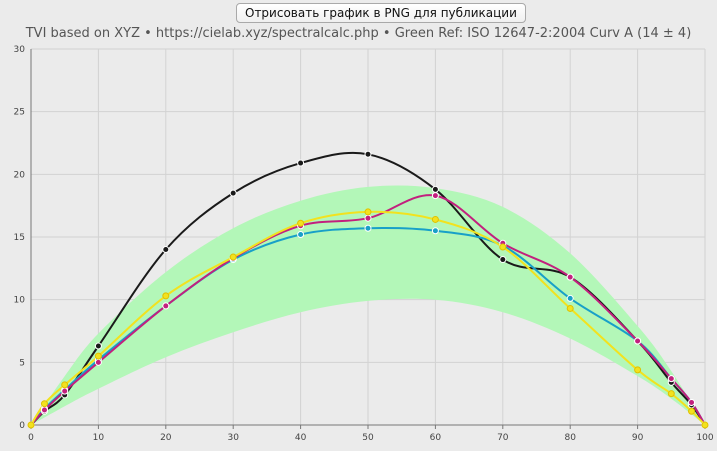 The image size is (717, 451). What do you see at coordinates (436, 438) in the screenshot?
I see `x-tick-label: 60` at bounding box center [436, 438].